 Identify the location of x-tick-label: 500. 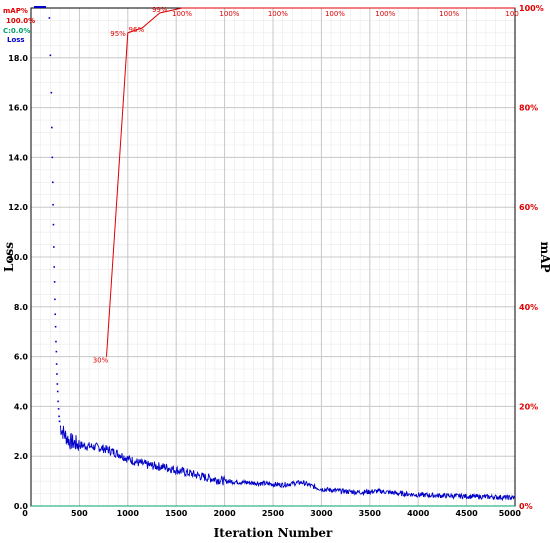
(79, 513).